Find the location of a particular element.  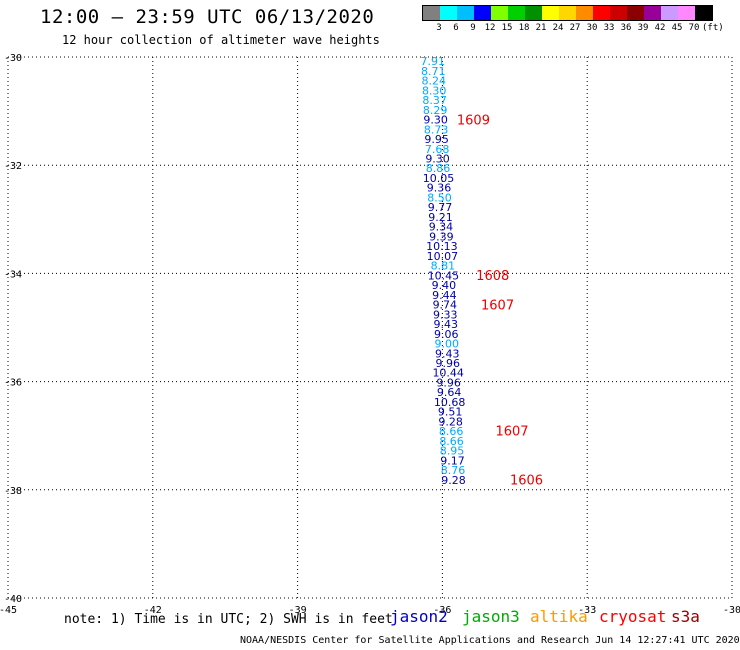

pass-time-label: 1606 is located at coordinates (526, 480).